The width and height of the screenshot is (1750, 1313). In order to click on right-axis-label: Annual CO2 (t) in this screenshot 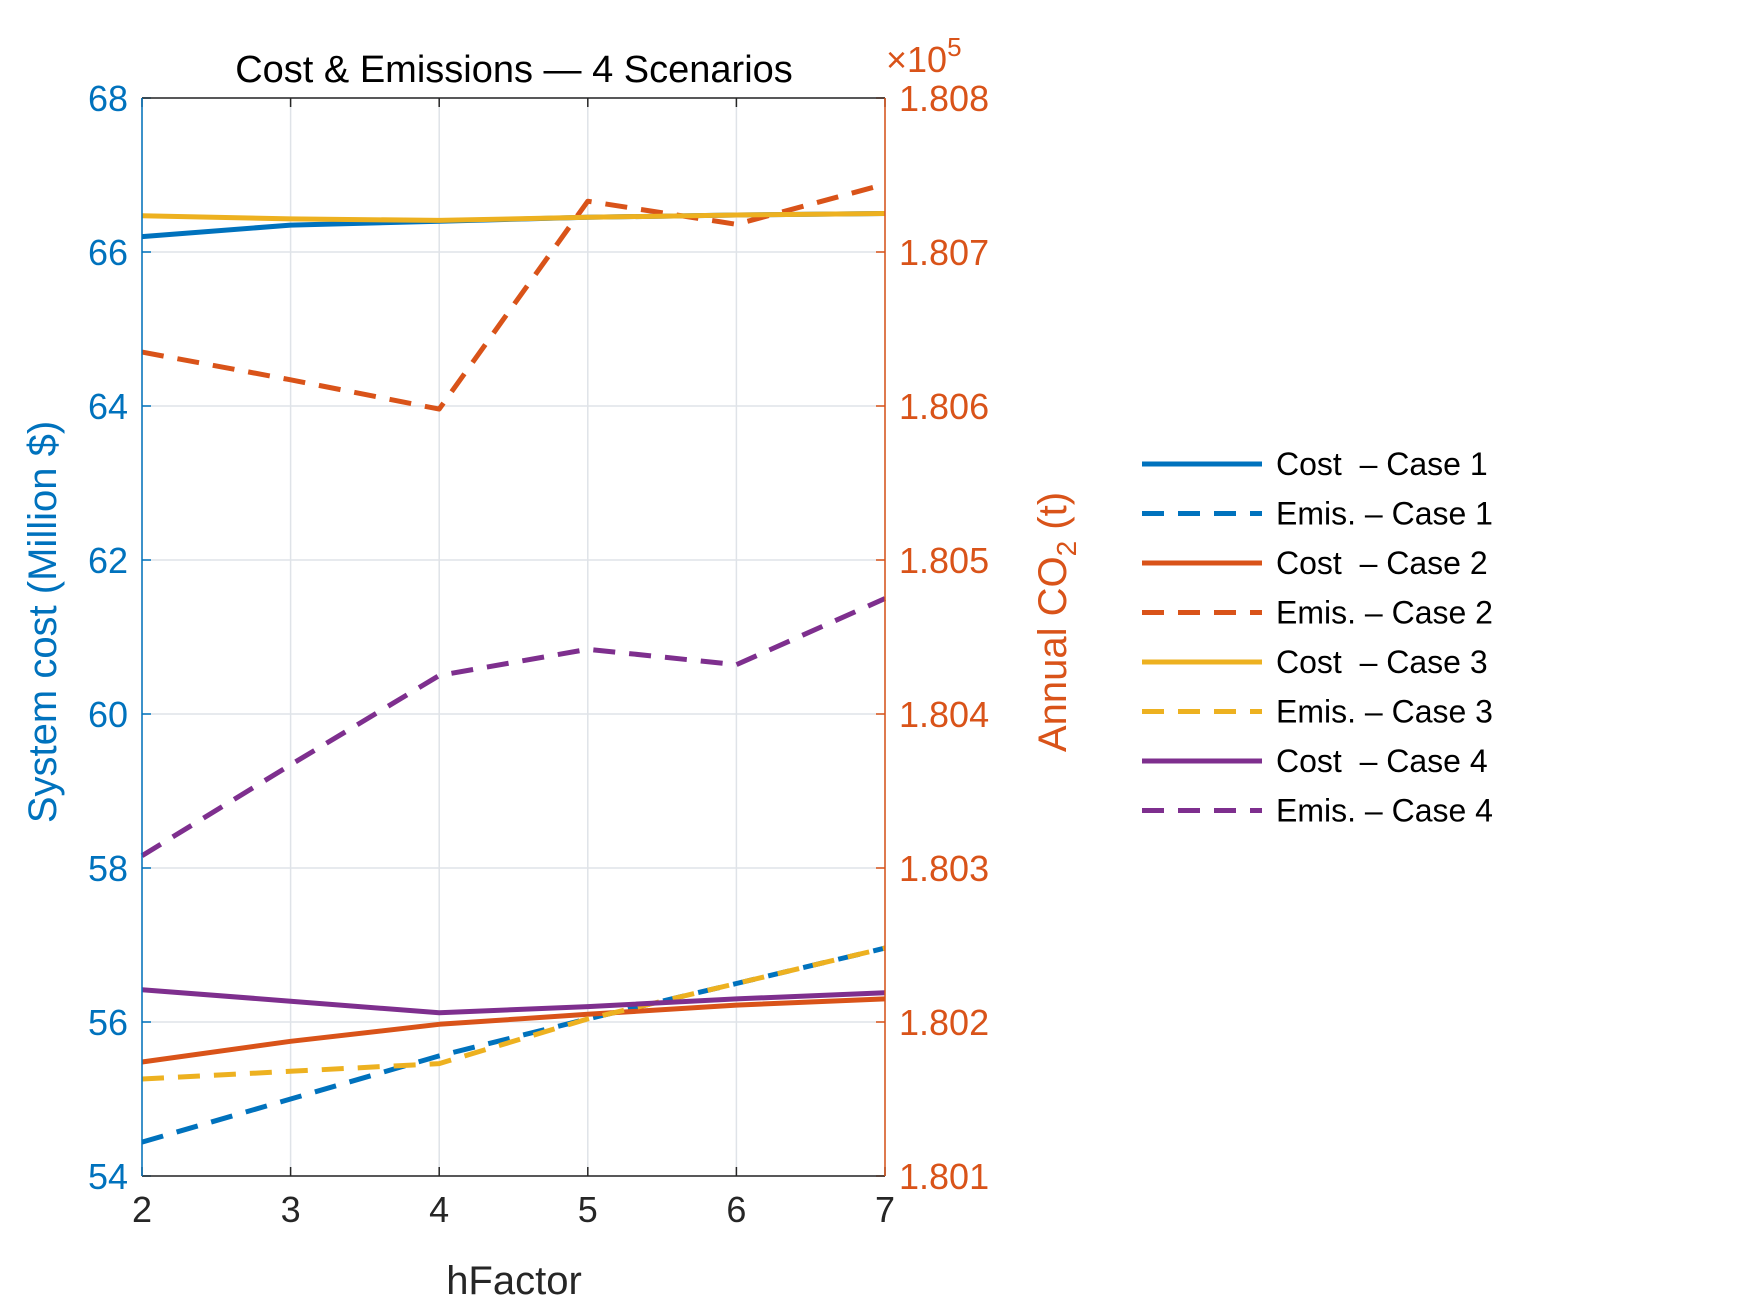, I will do `click(1056, 622)`.